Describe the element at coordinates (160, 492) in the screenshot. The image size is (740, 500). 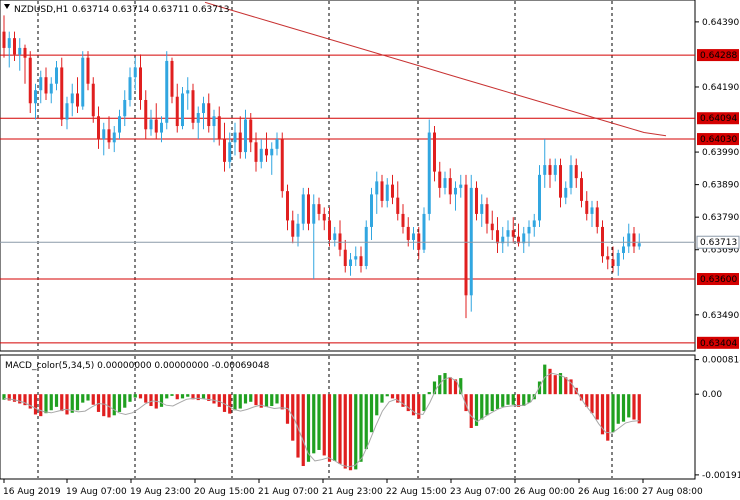
I see `time-label-2: 19 Aug 23:00` at that location.